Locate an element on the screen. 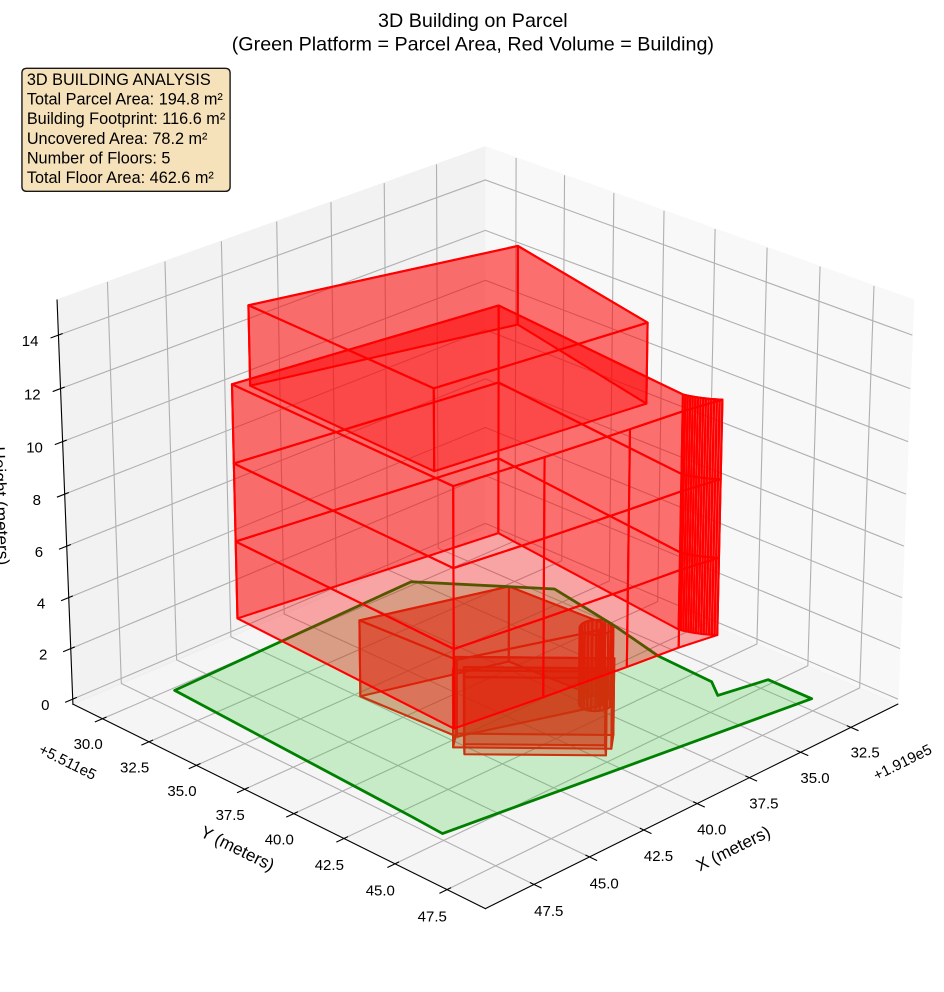  svg-text: Uncovered Area: 78.2 m² is located at coordinates (117, 139).